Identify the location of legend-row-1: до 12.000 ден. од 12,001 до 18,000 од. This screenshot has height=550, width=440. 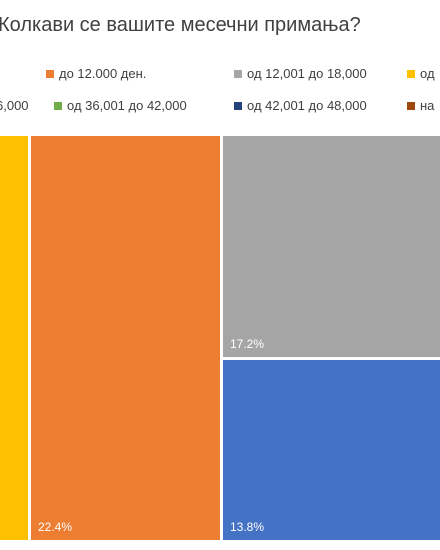
(220, 75).